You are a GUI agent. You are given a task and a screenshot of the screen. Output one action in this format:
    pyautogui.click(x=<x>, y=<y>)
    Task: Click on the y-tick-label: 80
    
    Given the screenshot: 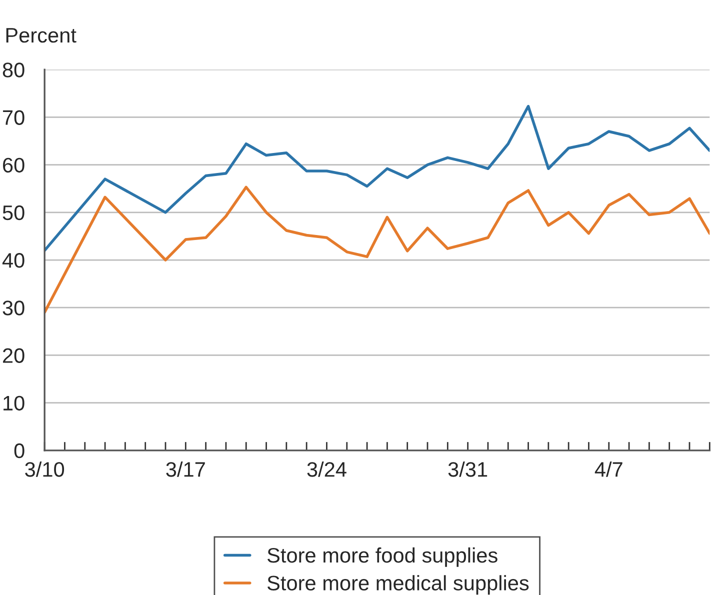 What is the action you would take?
    pyautogui.click(x=13, y=70)
    